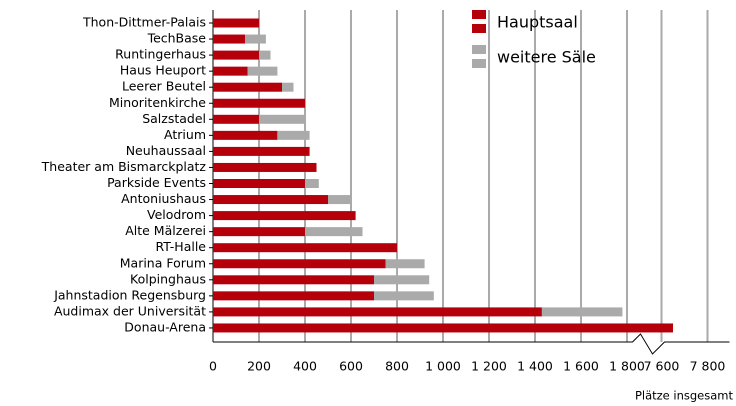  What do you see at coordinates (534, 39) in the screenshot?
I see `legend: Hauptsaal weitere Säle` at bounding box center [534, 39].